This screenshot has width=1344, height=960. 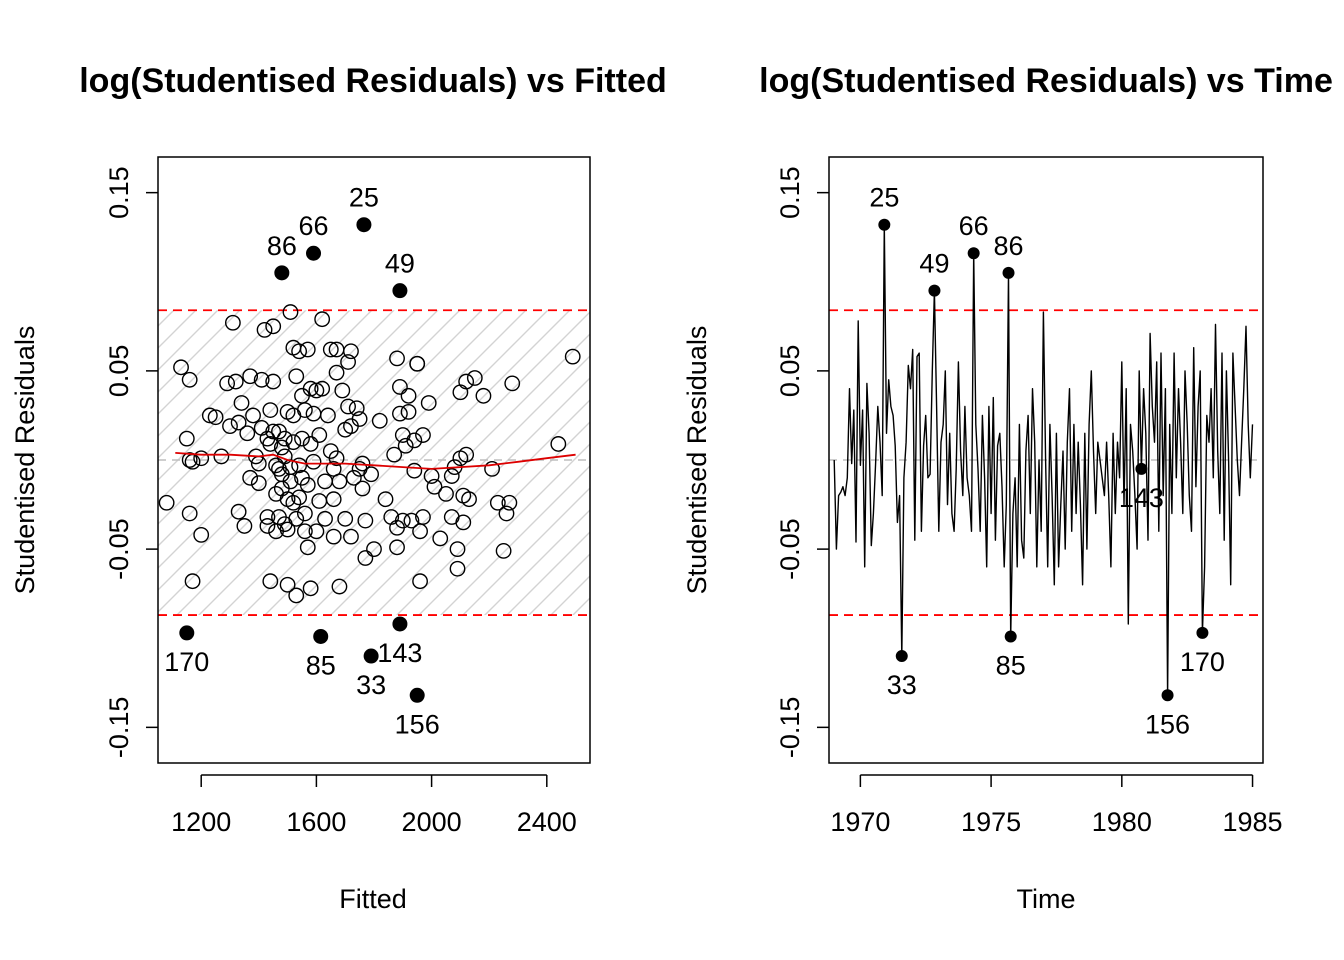 What do you see at coordinates (790, 371) in the screenshot?
I see `panel2-y-tick-label: 0.05` at bounding box center [790, 371].